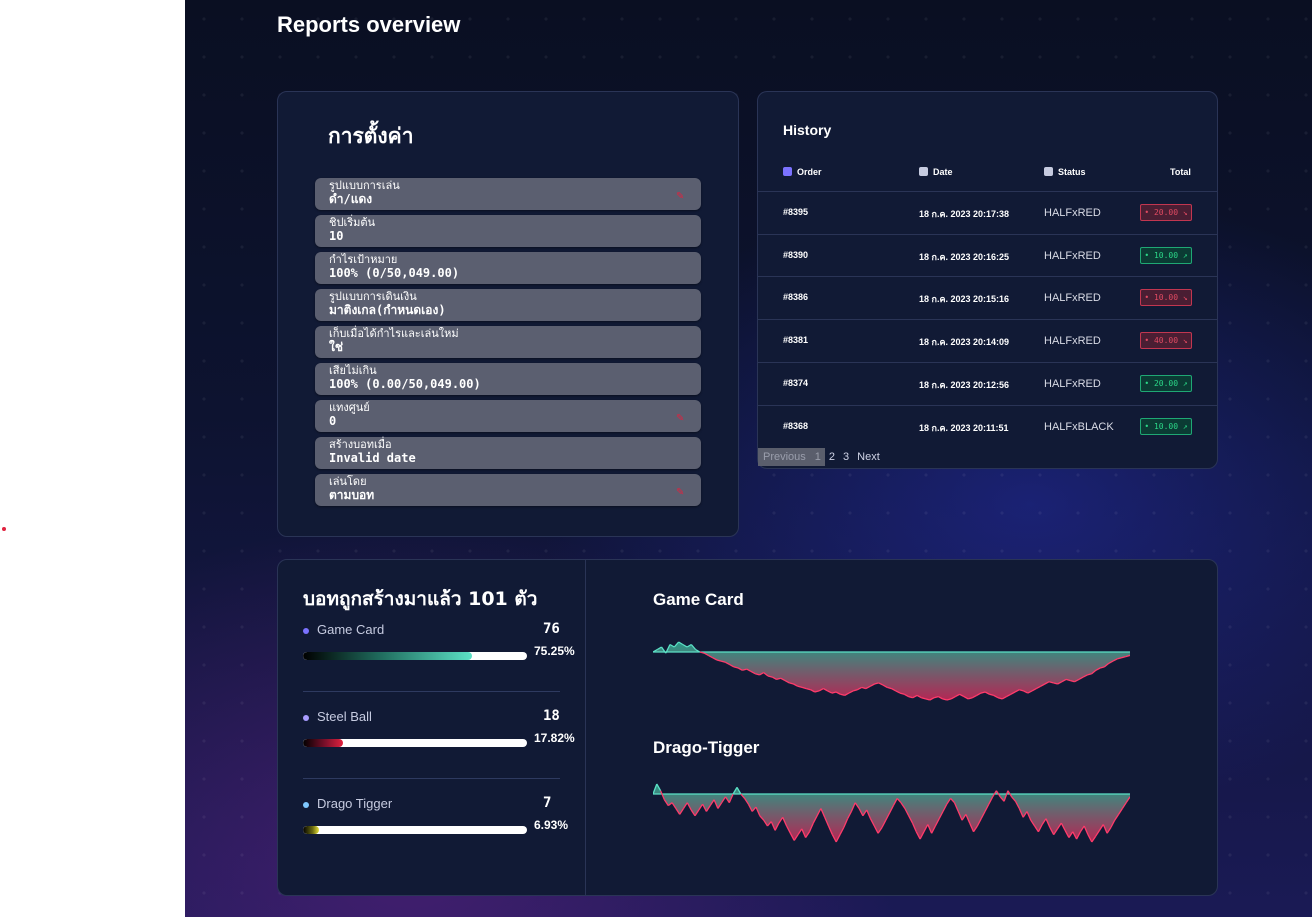 This screenshot has width=1312, height=917. What do you see at coordinates (846, 457) in the screenshot?
I see `pagination-page-3: 3` at bounding box center [846, 457].